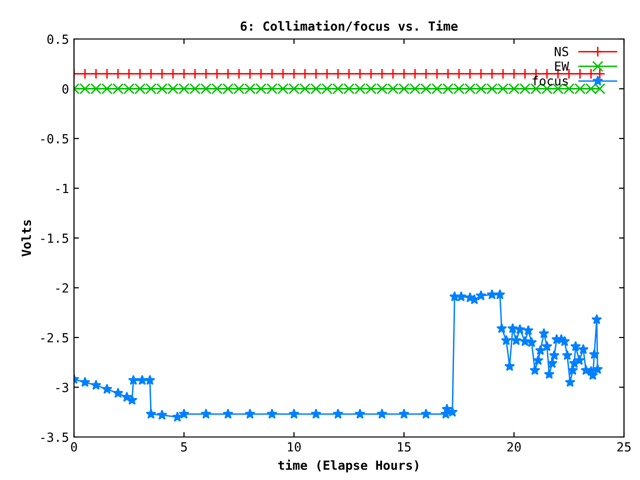  Describe the element at coordinates (349, 26) in the screenshot. I see `chart-title: 6: Collimation/focus vs. Time` at that location.